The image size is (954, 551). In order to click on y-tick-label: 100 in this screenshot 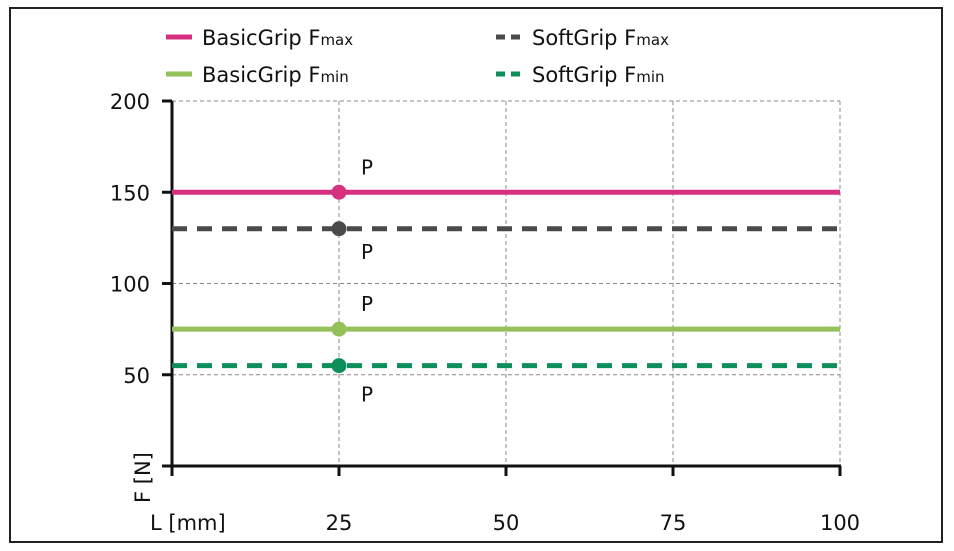, I will do `click(130, 285)`.